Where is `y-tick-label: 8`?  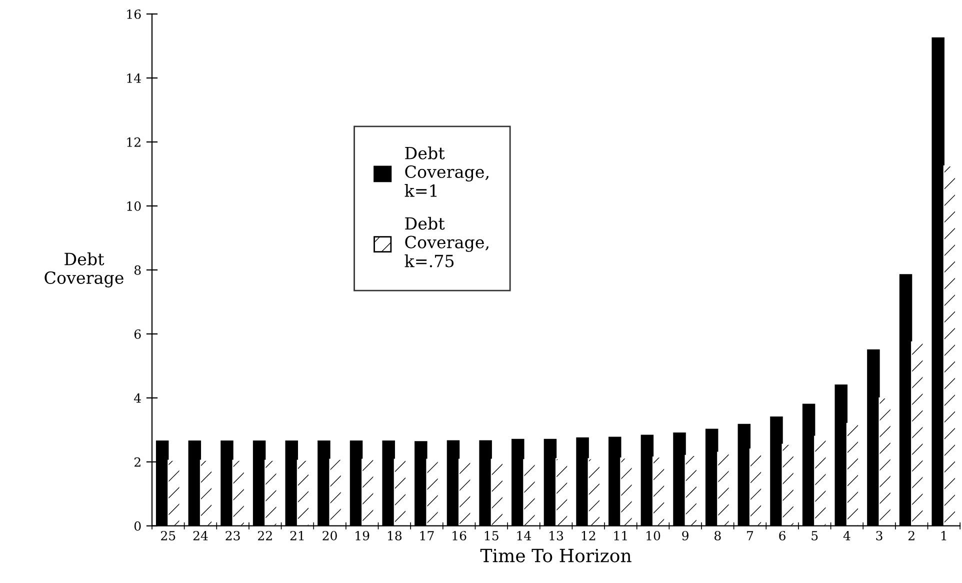
y-tick-label: 8 is located at coordinates (137, 270).